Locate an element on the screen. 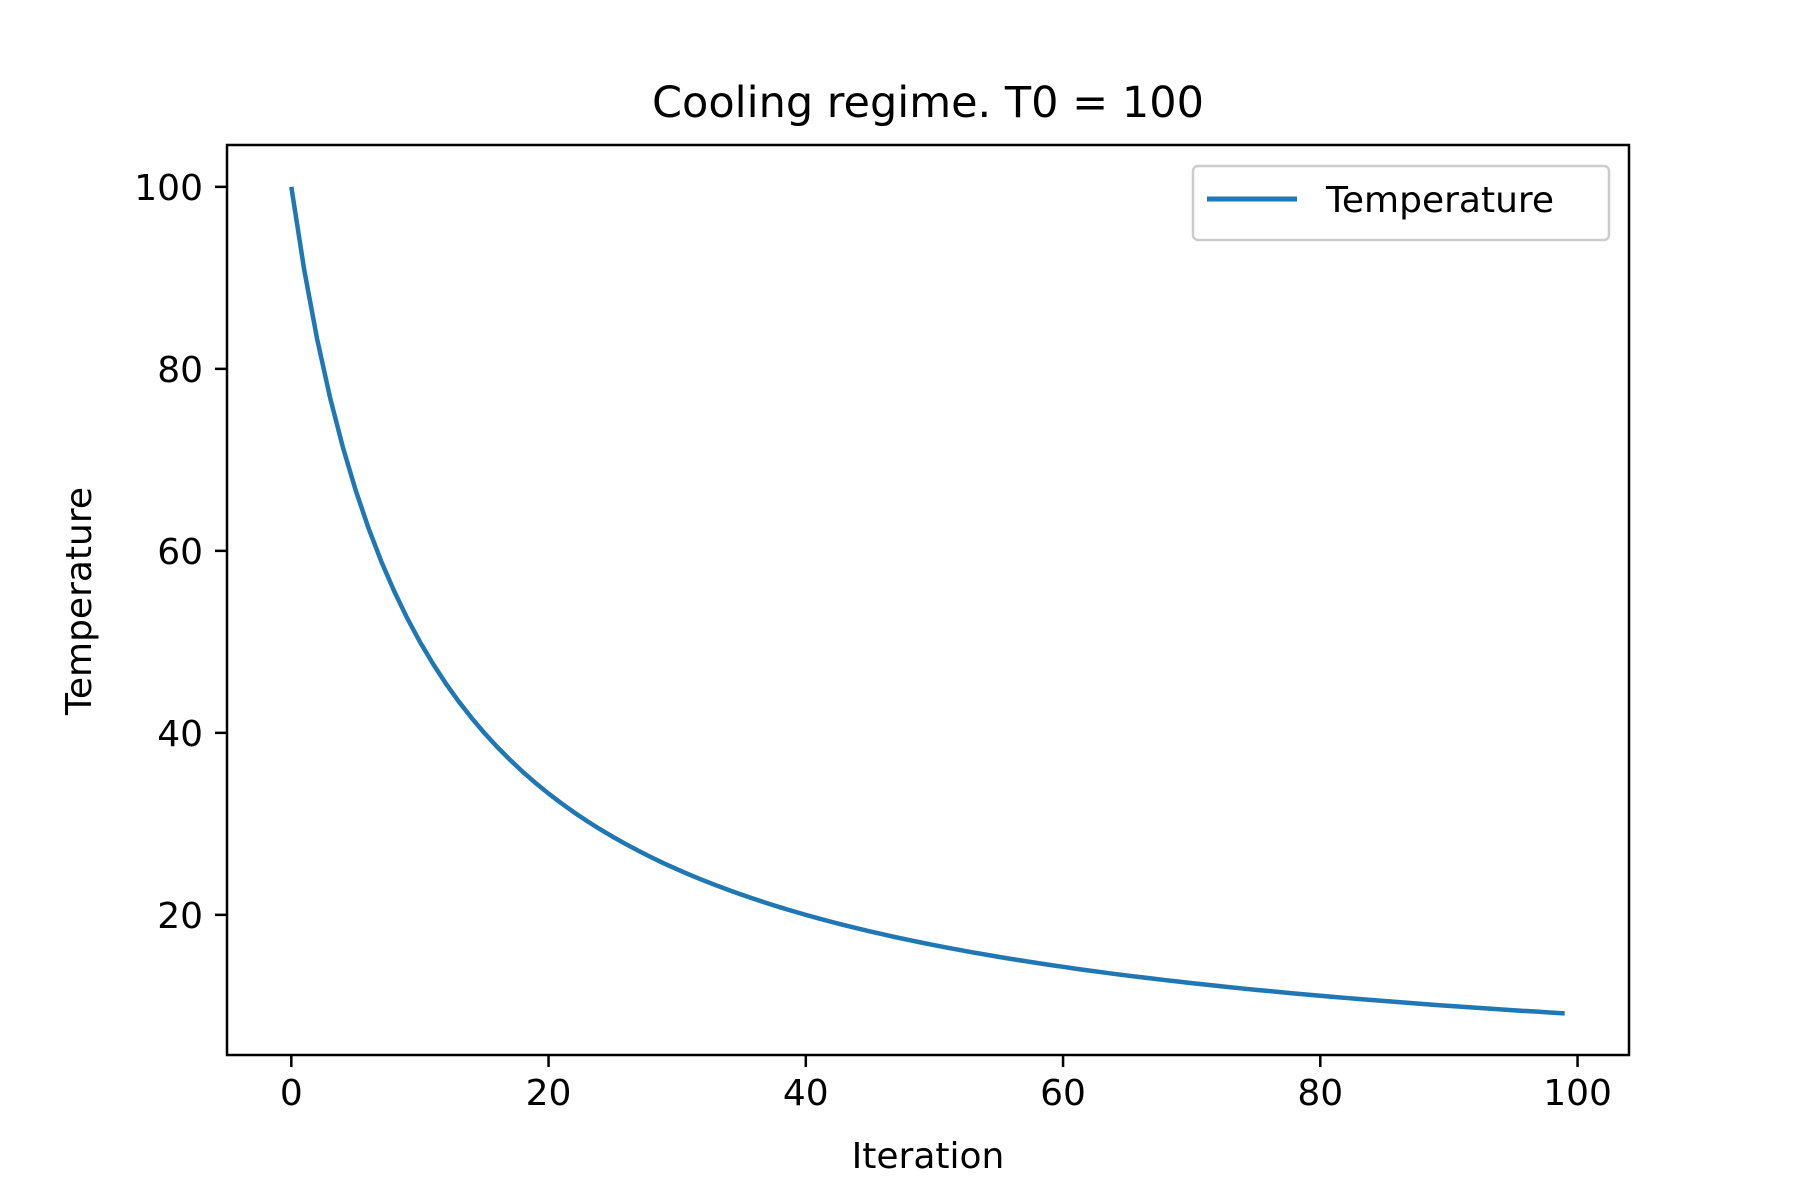 The image size is (1800, 1200). y-tick-label: 60 is located at coordinates (180, 552).